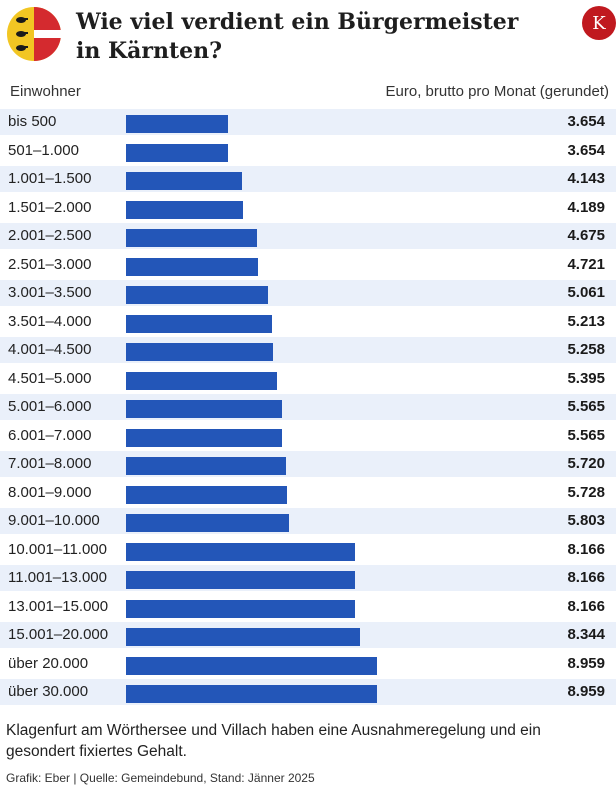 This screenshot has width=616, height=795. I want to click on chart-row: 7.001–8.000 5.720, so click(308, 464).